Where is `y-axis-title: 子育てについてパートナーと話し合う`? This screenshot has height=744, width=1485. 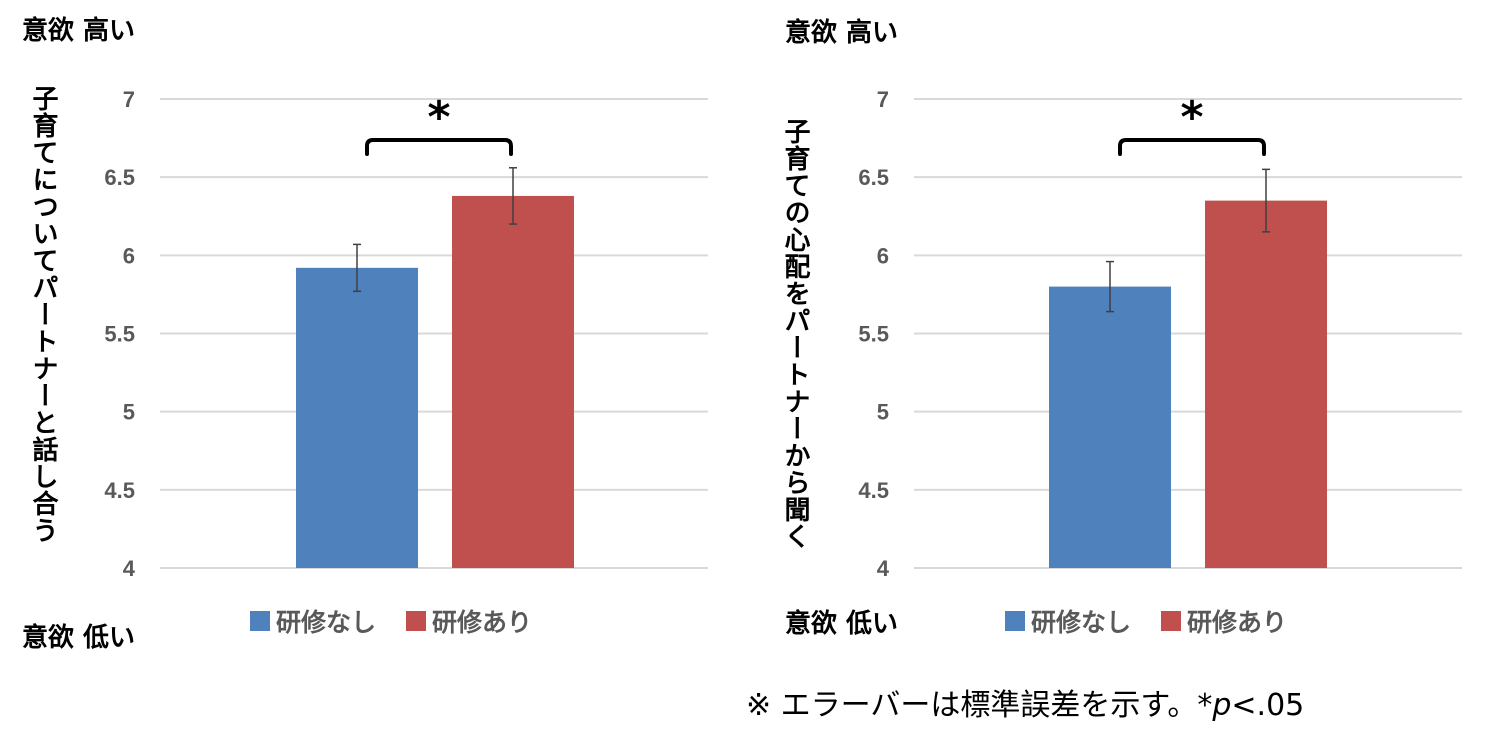
y-axis-title: 子育てについてパートナーと話し合う is located at coordinates (43, 314).